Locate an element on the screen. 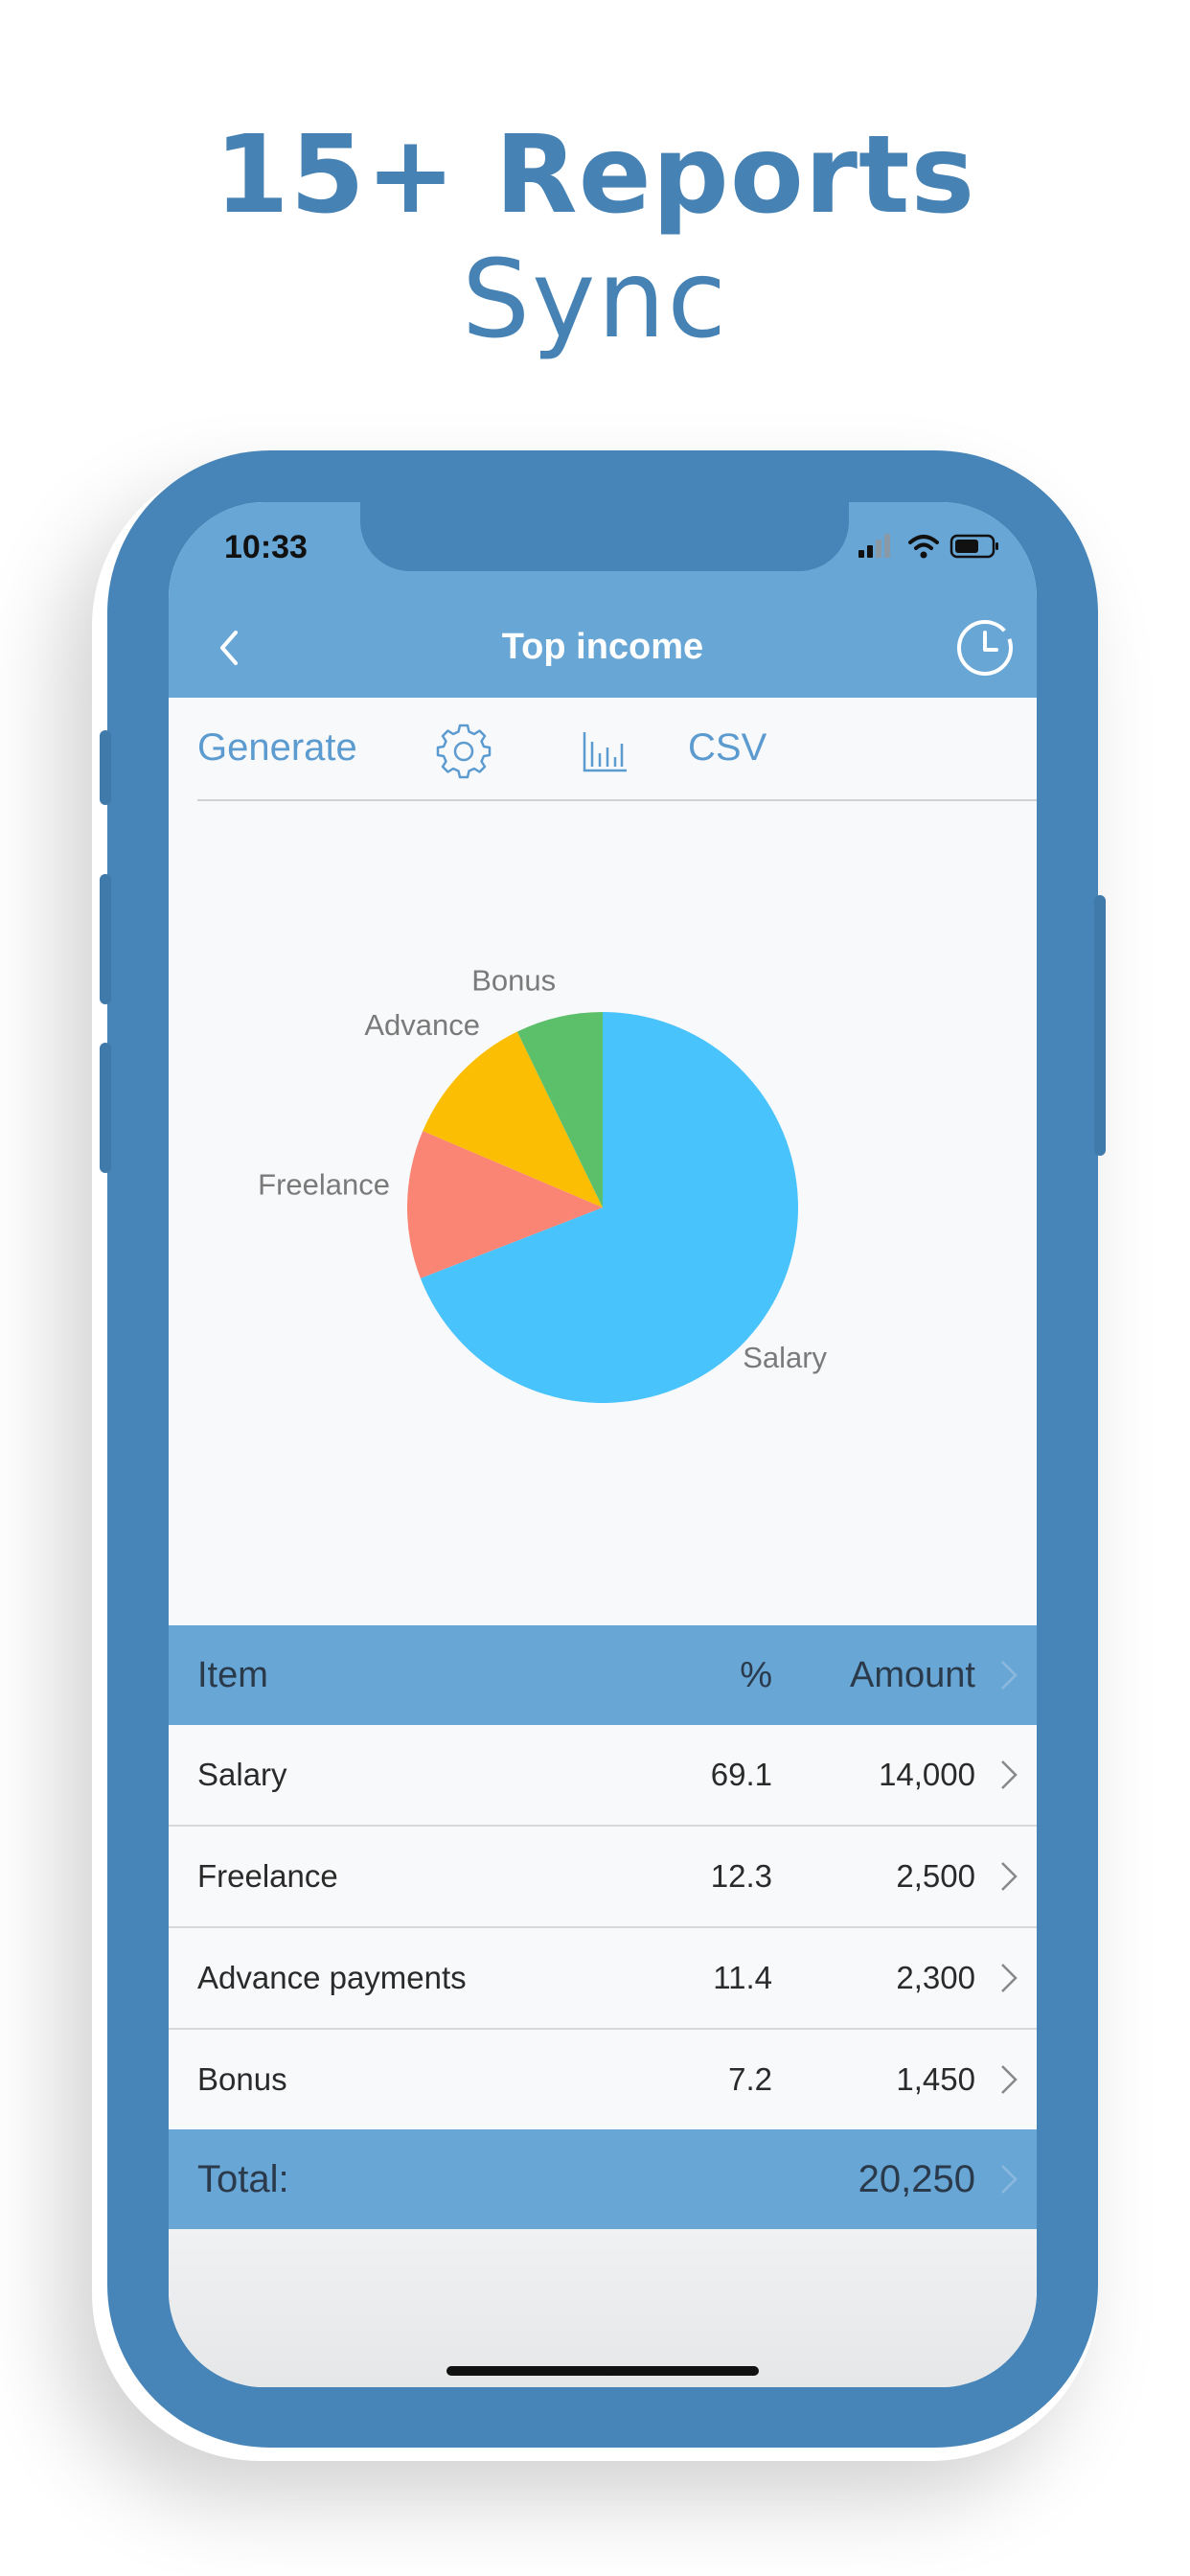 The height and width of the screenshot is (2576, 1190). signal-icon is located at coordinates (874, 546).